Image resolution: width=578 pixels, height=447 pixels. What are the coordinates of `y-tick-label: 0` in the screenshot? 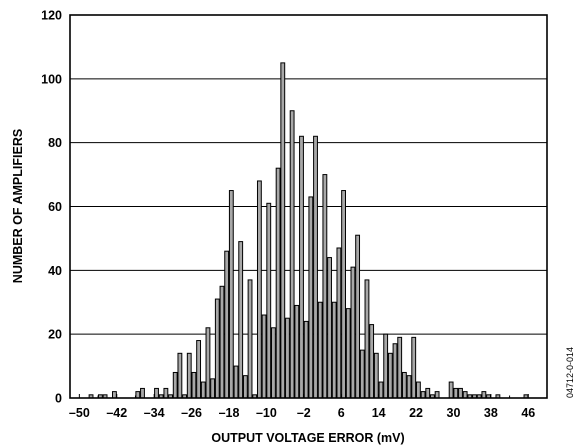 It's located at (58, 399).